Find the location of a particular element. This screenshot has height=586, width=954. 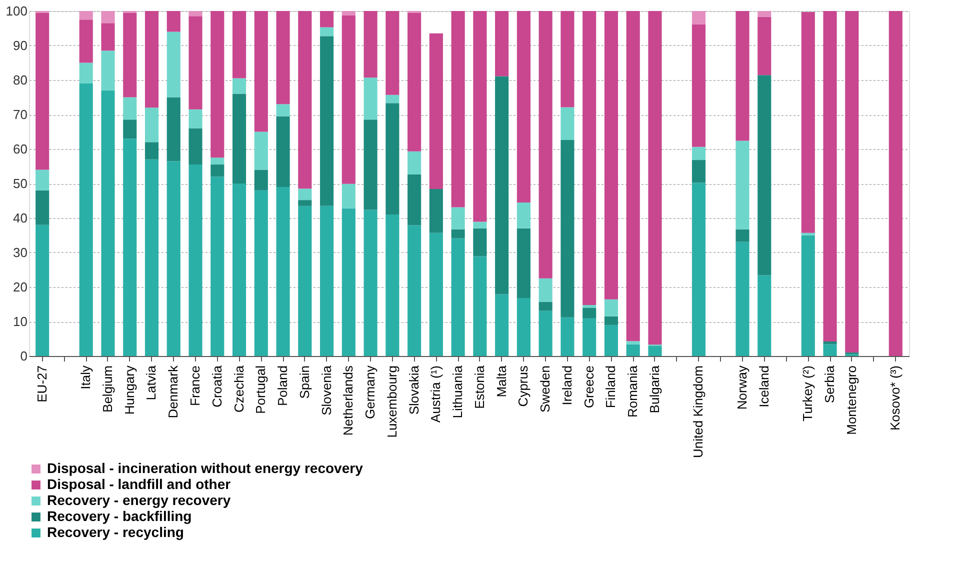

x-tick-label: Slovakia is located at coordinates (414, 389).